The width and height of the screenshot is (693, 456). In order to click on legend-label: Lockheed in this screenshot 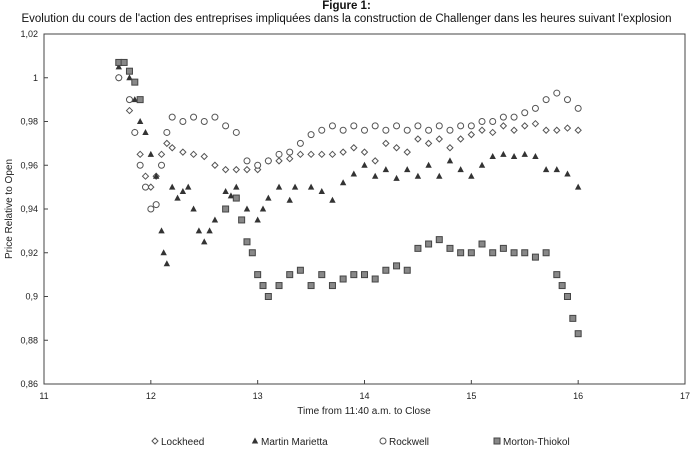, I will do `click(182, 442)`.